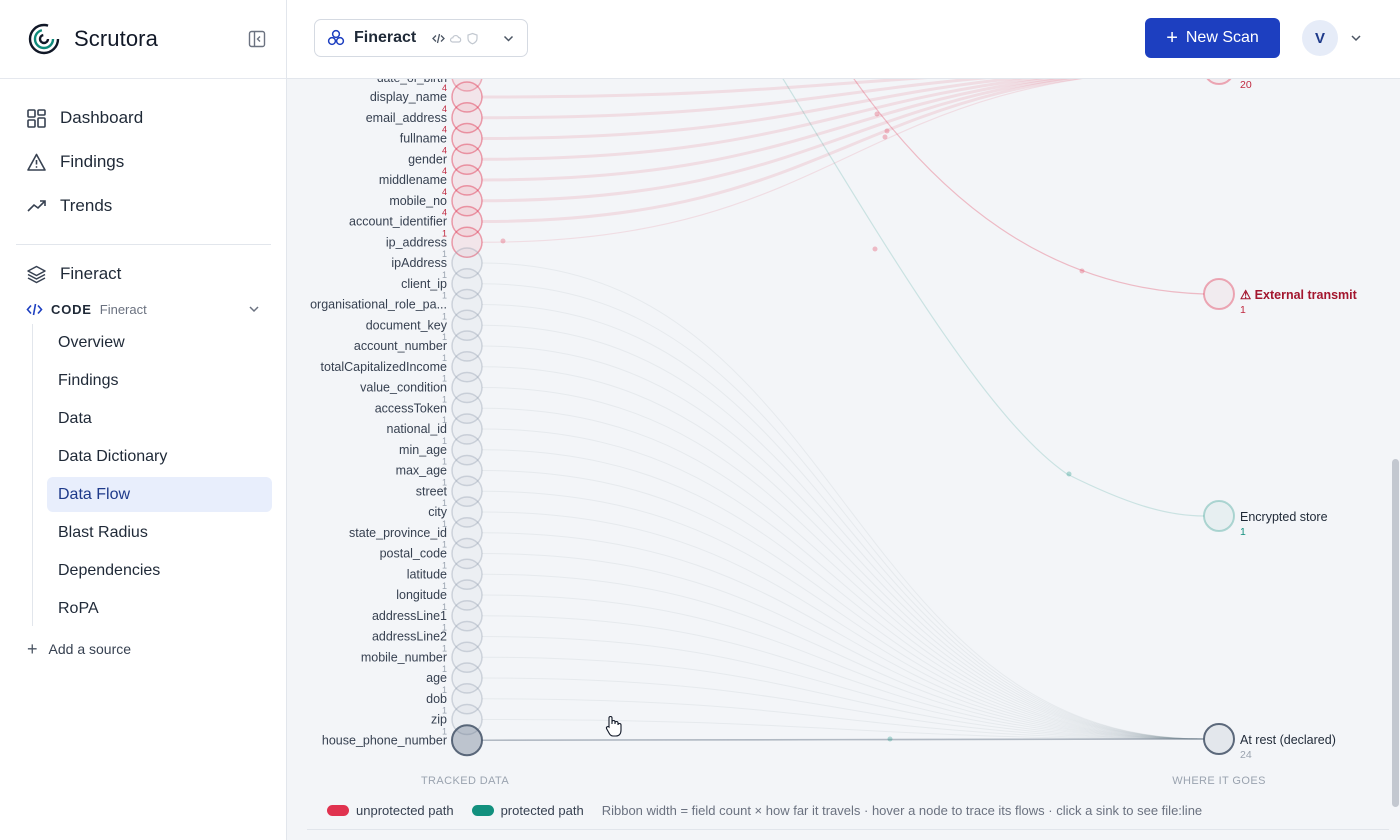  Describe the element at coordinates (413, 180) in the screenshot. I see `field-label: middlename` at that location.